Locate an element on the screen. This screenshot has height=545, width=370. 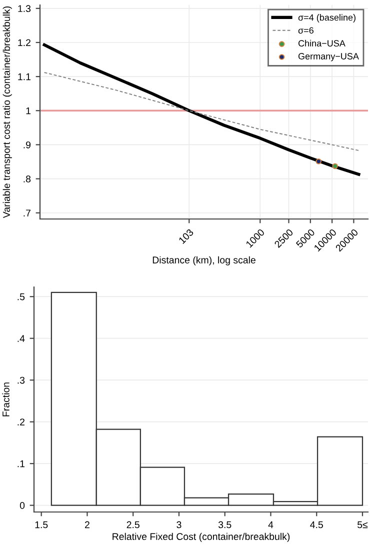
x-tick-label: 3.5 is located at coordinates (225, 524).